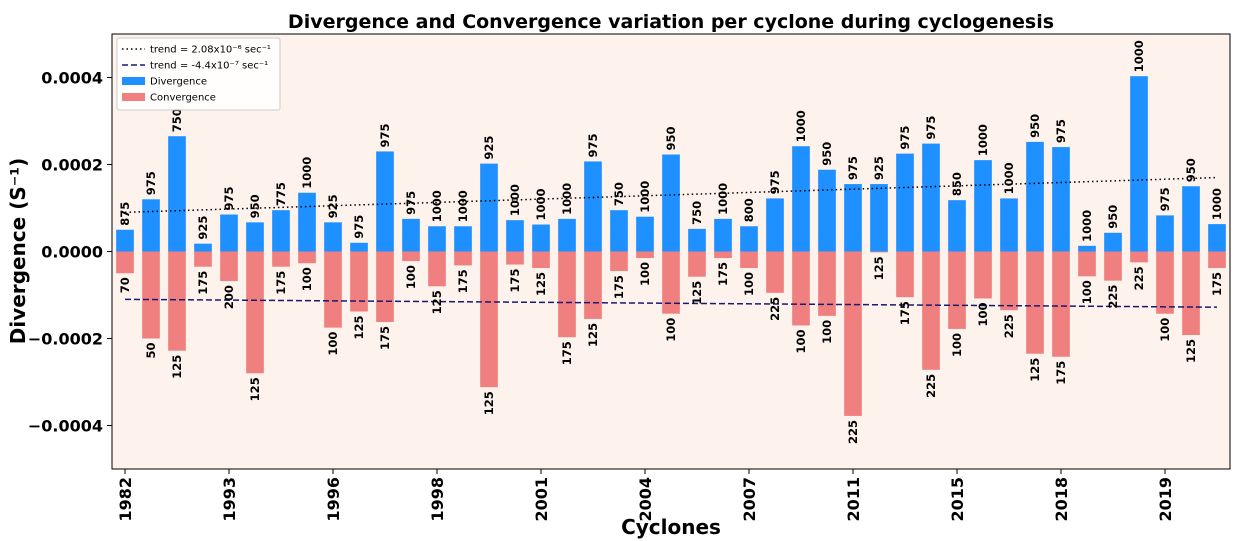 Image resolution: width=1257 pixels, height=541 pixels. Describe the element at coordinates (65, 426) in the screenshot. I see `y-tick-label: −0.0004` at that location.